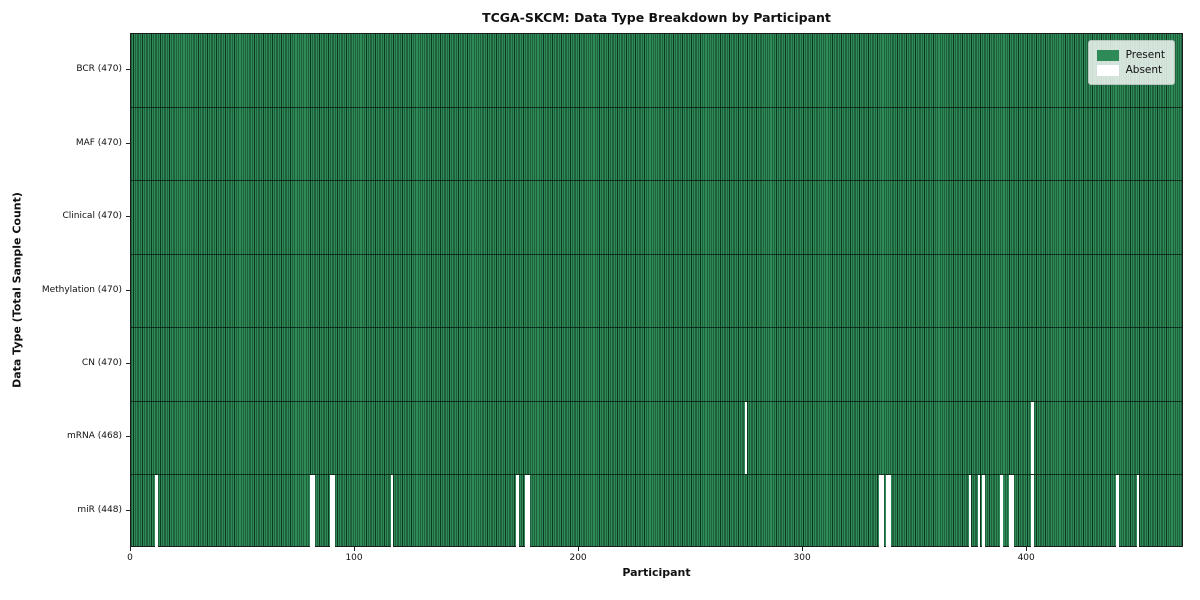 Image resolution: width=1200 pixels, height=600 pixels. I want to click on legend-swatch-present, so click(1107, 55).